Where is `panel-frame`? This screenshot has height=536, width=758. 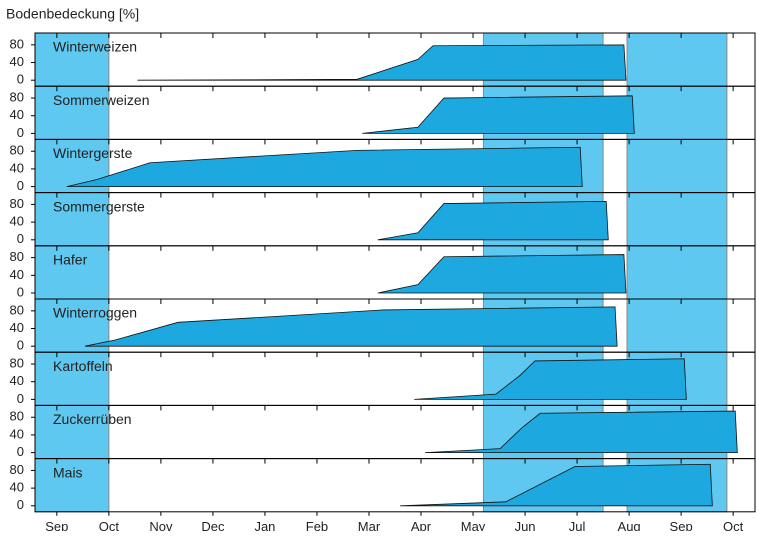
panel-frame is located at coordinates (395, 485).